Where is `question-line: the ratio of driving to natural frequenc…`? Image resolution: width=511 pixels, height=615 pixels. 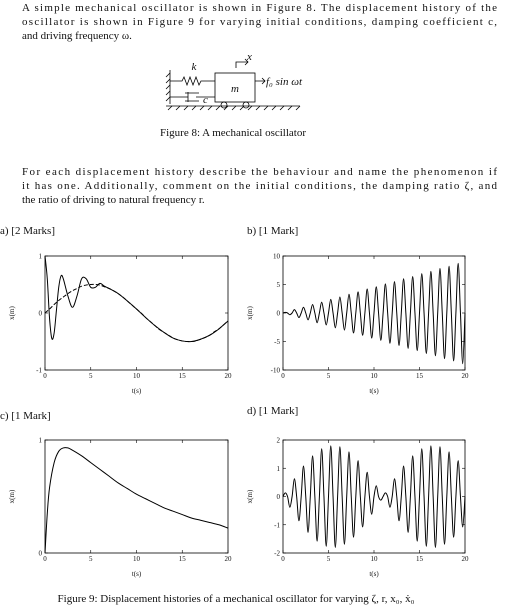
question-line: the ratio of driving to natural frequenc… is located at coordinates (113, 200).